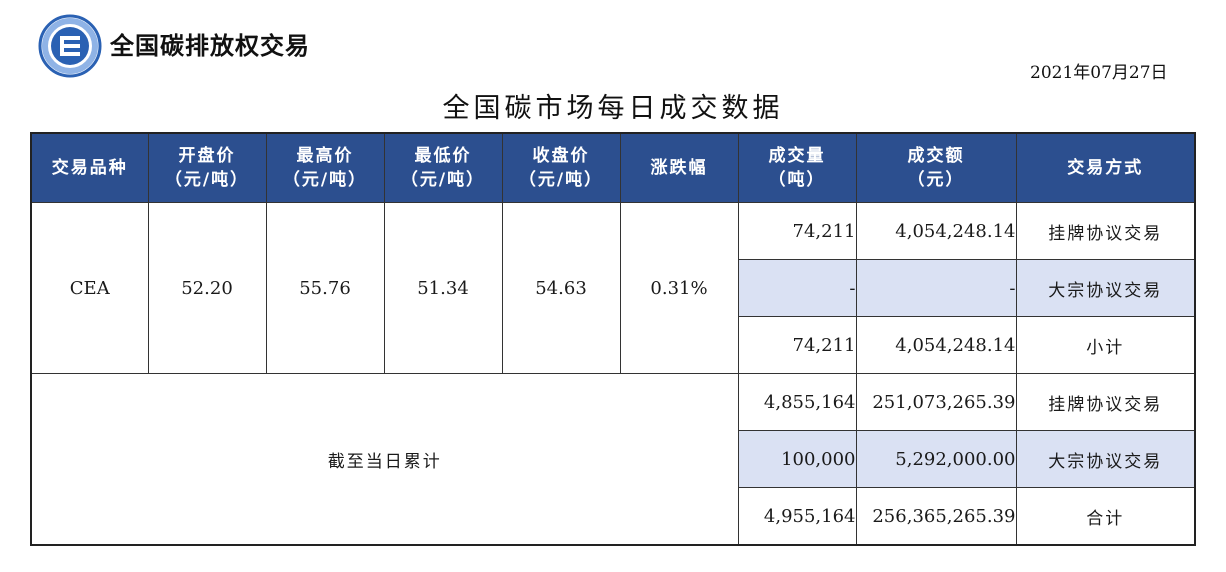 The image size is (1226, 572). What do you see at coordinates (797, 402) in the screenshot?
I see `cell-volume: 4,855,164` at bounding box center [797, 402].